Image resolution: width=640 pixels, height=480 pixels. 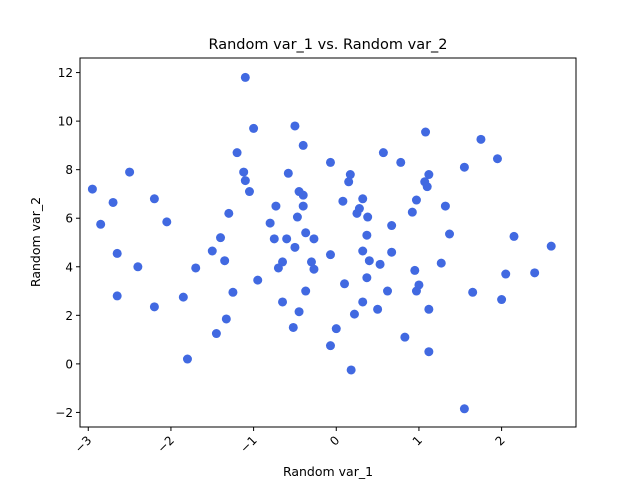 What do you see at coordinates (69, 364) in the screenshot?
I see `y-tick-label: 0` at bounding box center [69, 364].